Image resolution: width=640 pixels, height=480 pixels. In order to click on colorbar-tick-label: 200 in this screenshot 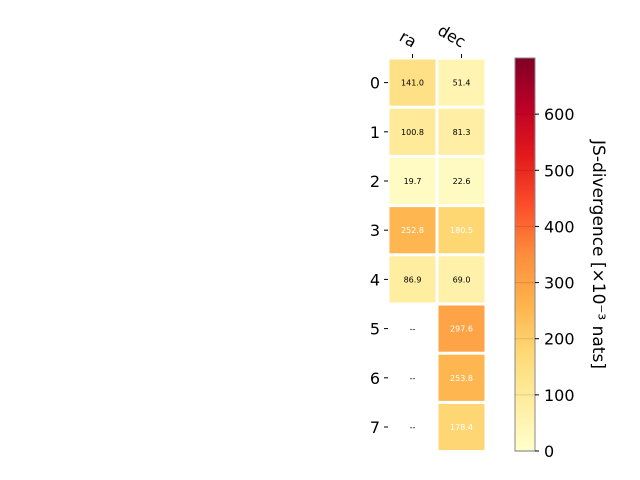, I will do `click(559, 339)`.